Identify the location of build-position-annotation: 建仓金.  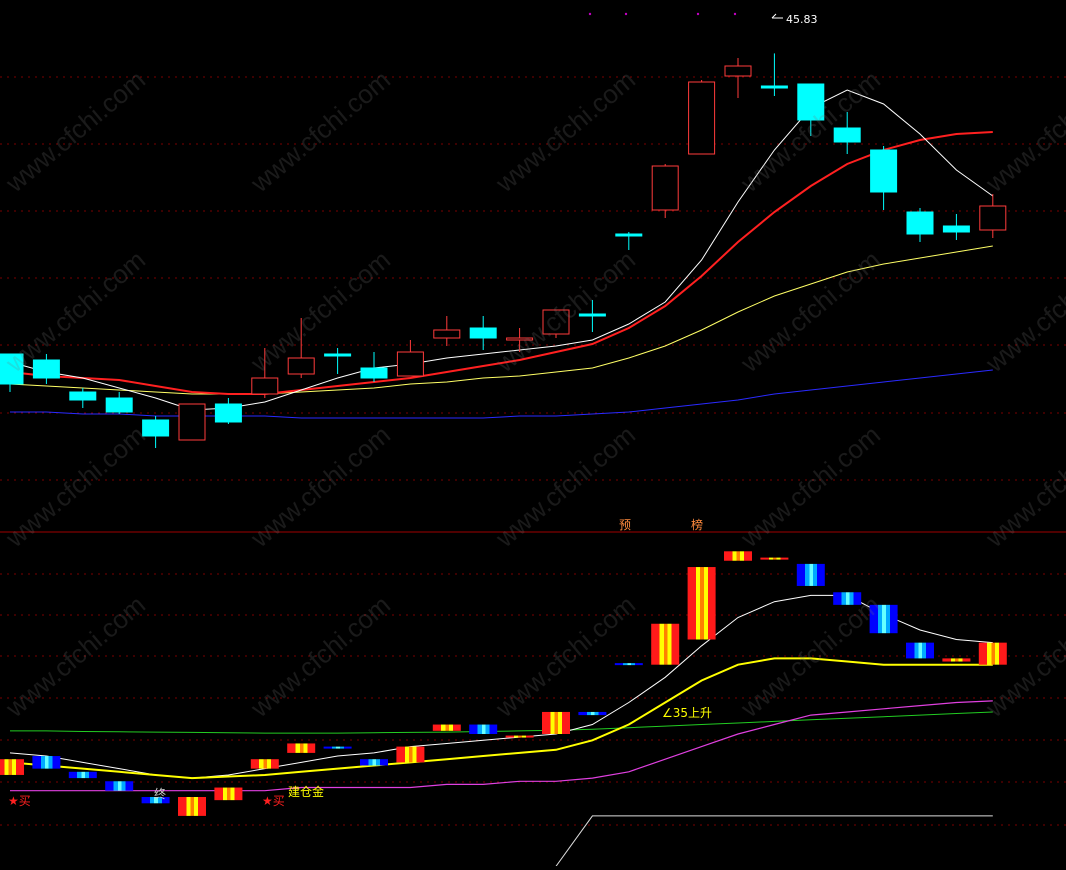
(306, 792).